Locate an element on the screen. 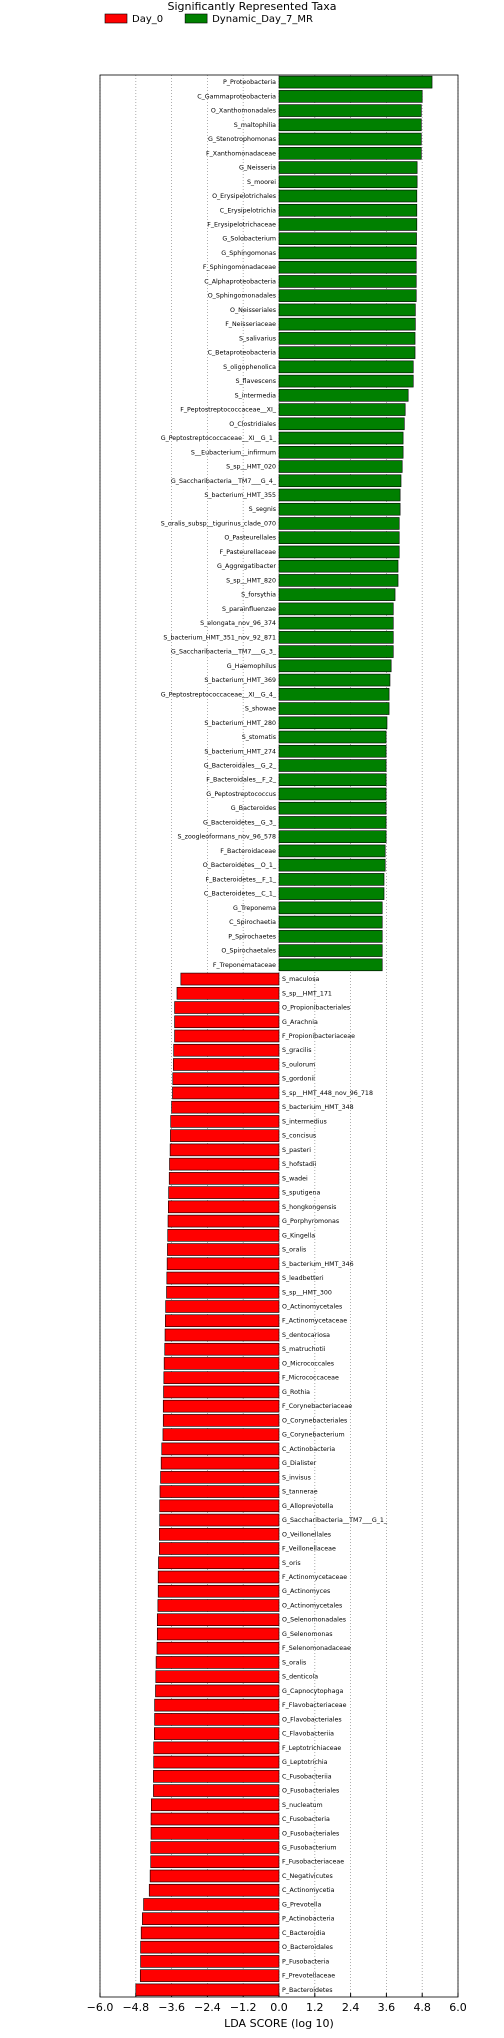 The image size is (504, 2038). bar-label: S_stomatis is located at coordinates (259, 737).